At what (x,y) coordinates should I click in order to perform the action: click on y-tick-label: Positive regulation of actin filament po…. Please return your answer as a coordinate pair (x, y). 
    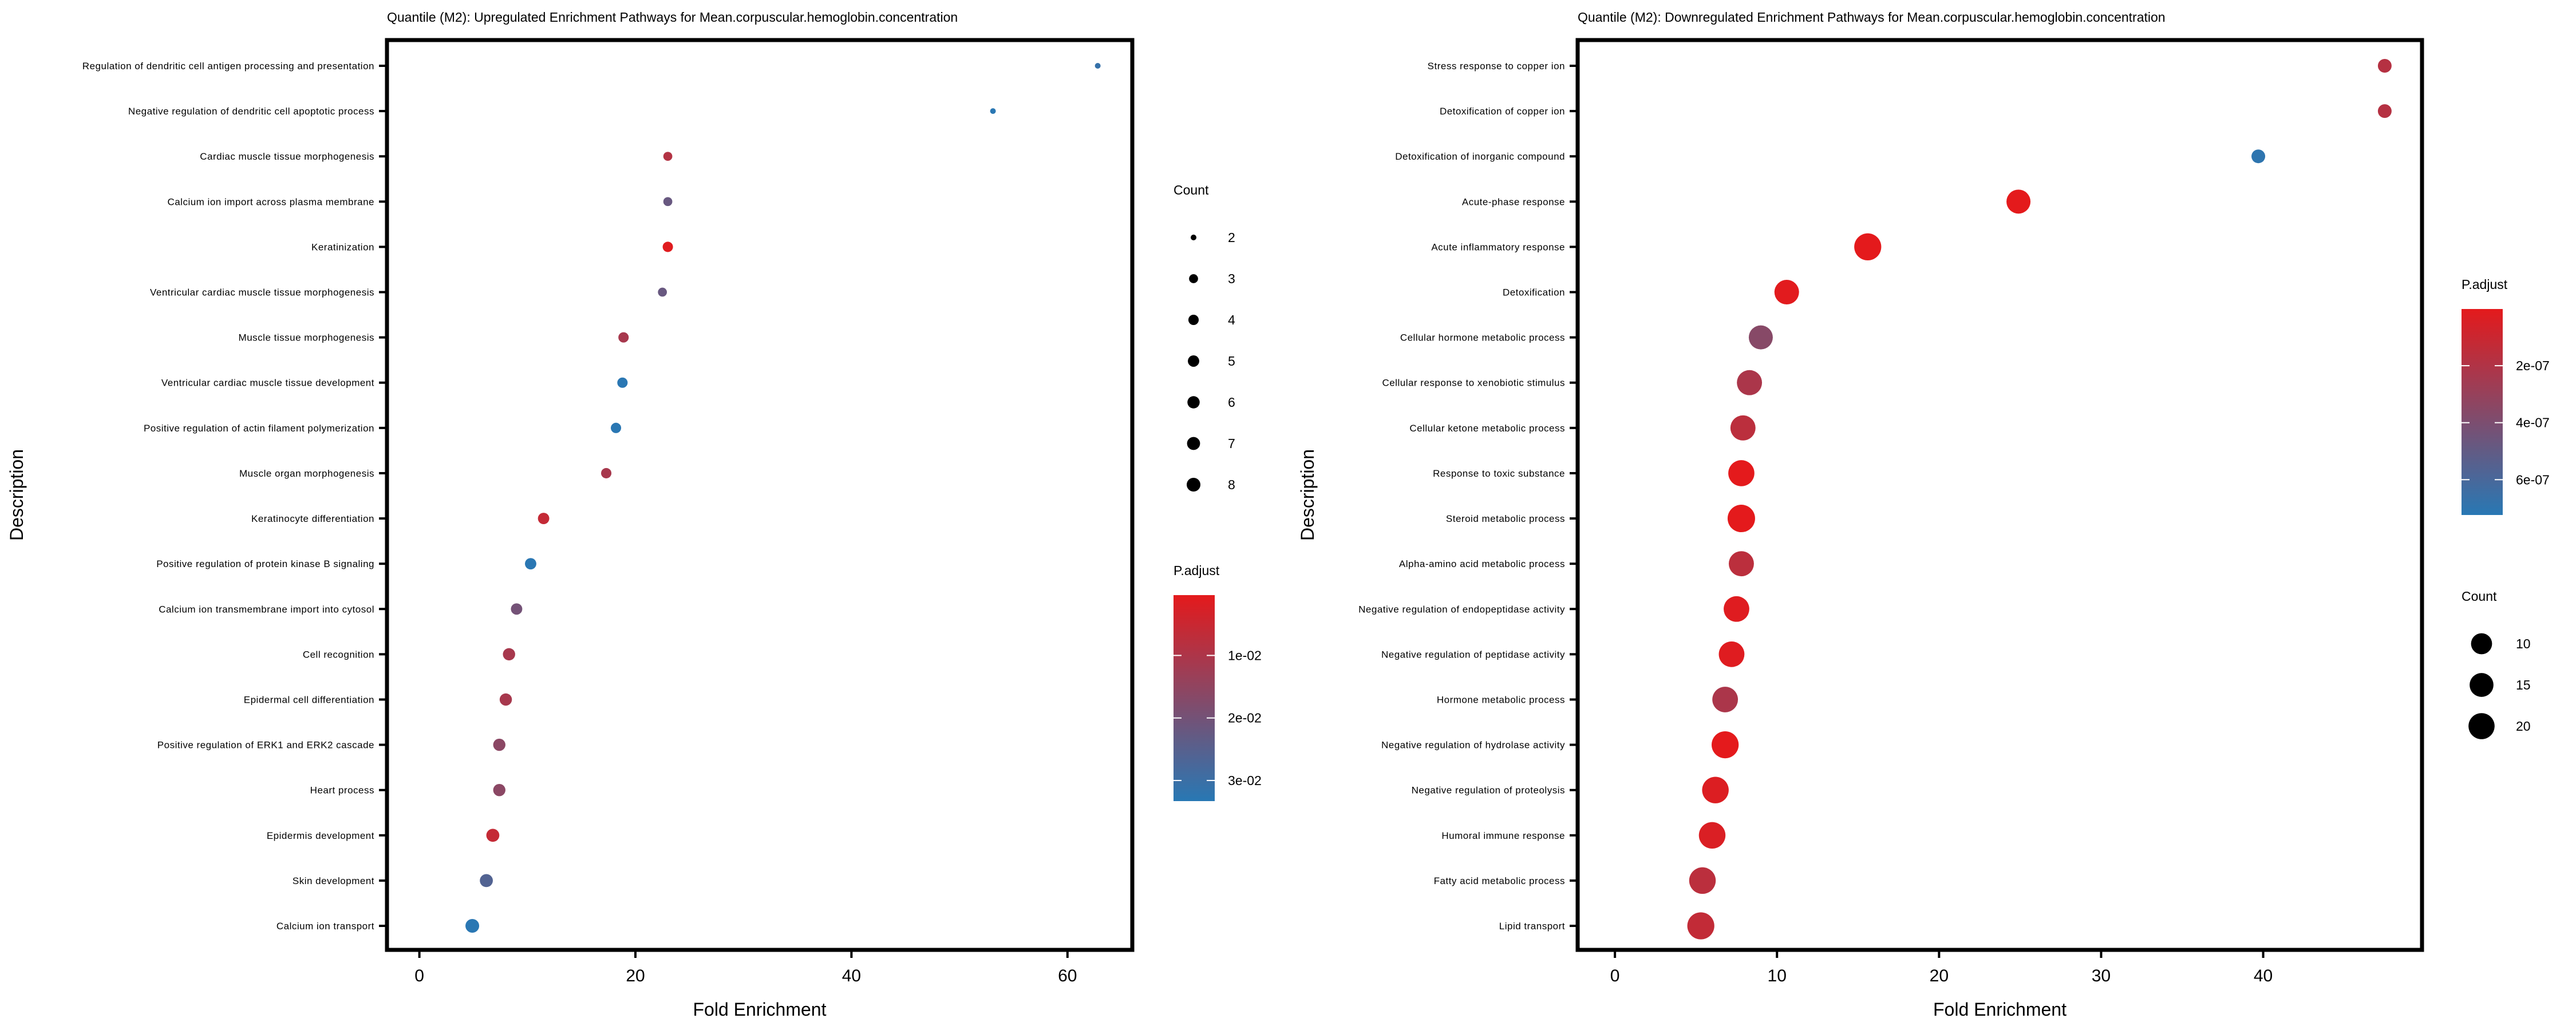
    Looking at the image, I should click on (259, 428).